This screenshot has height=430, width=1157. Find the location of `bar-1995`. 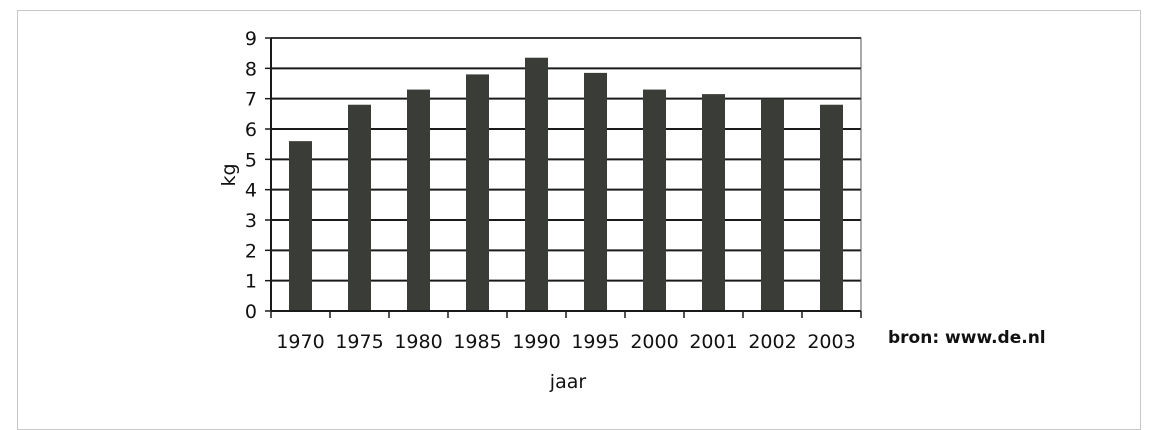

bar-1995 is located at coordinates (595, 191).